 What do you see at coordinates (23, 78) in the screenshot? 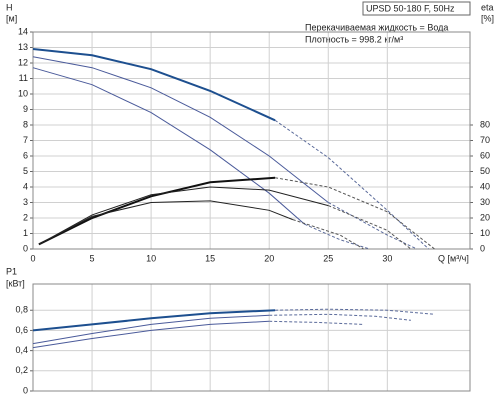
I see `y-tick-label: 11` at bounding box center [23, 78].